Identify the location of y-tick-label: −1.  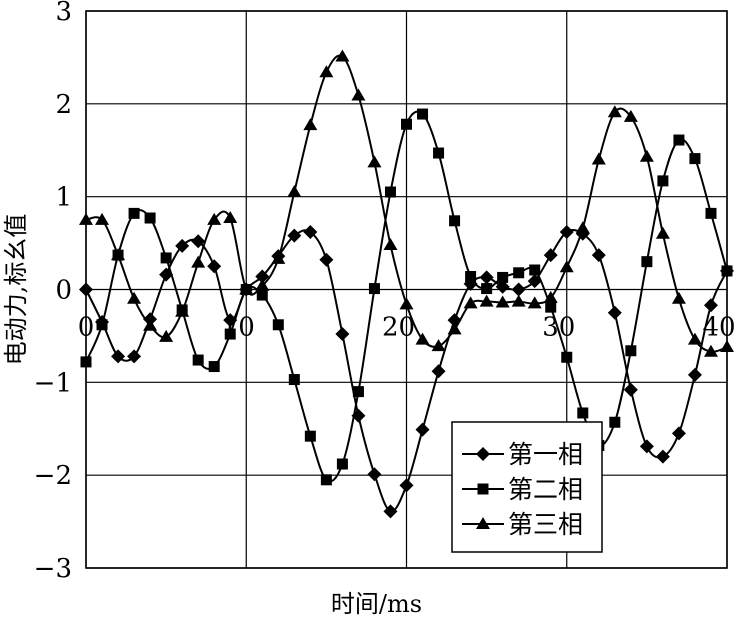
(53, 383).